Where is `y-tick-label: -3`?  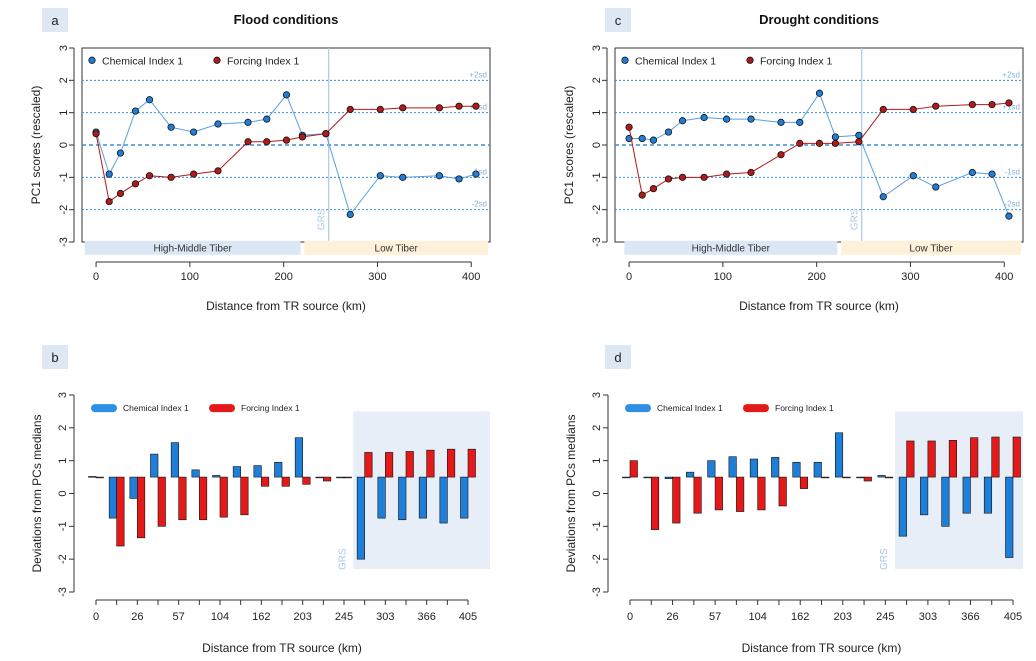
y-tick-label: -3 is located at coordinates (63, 592).